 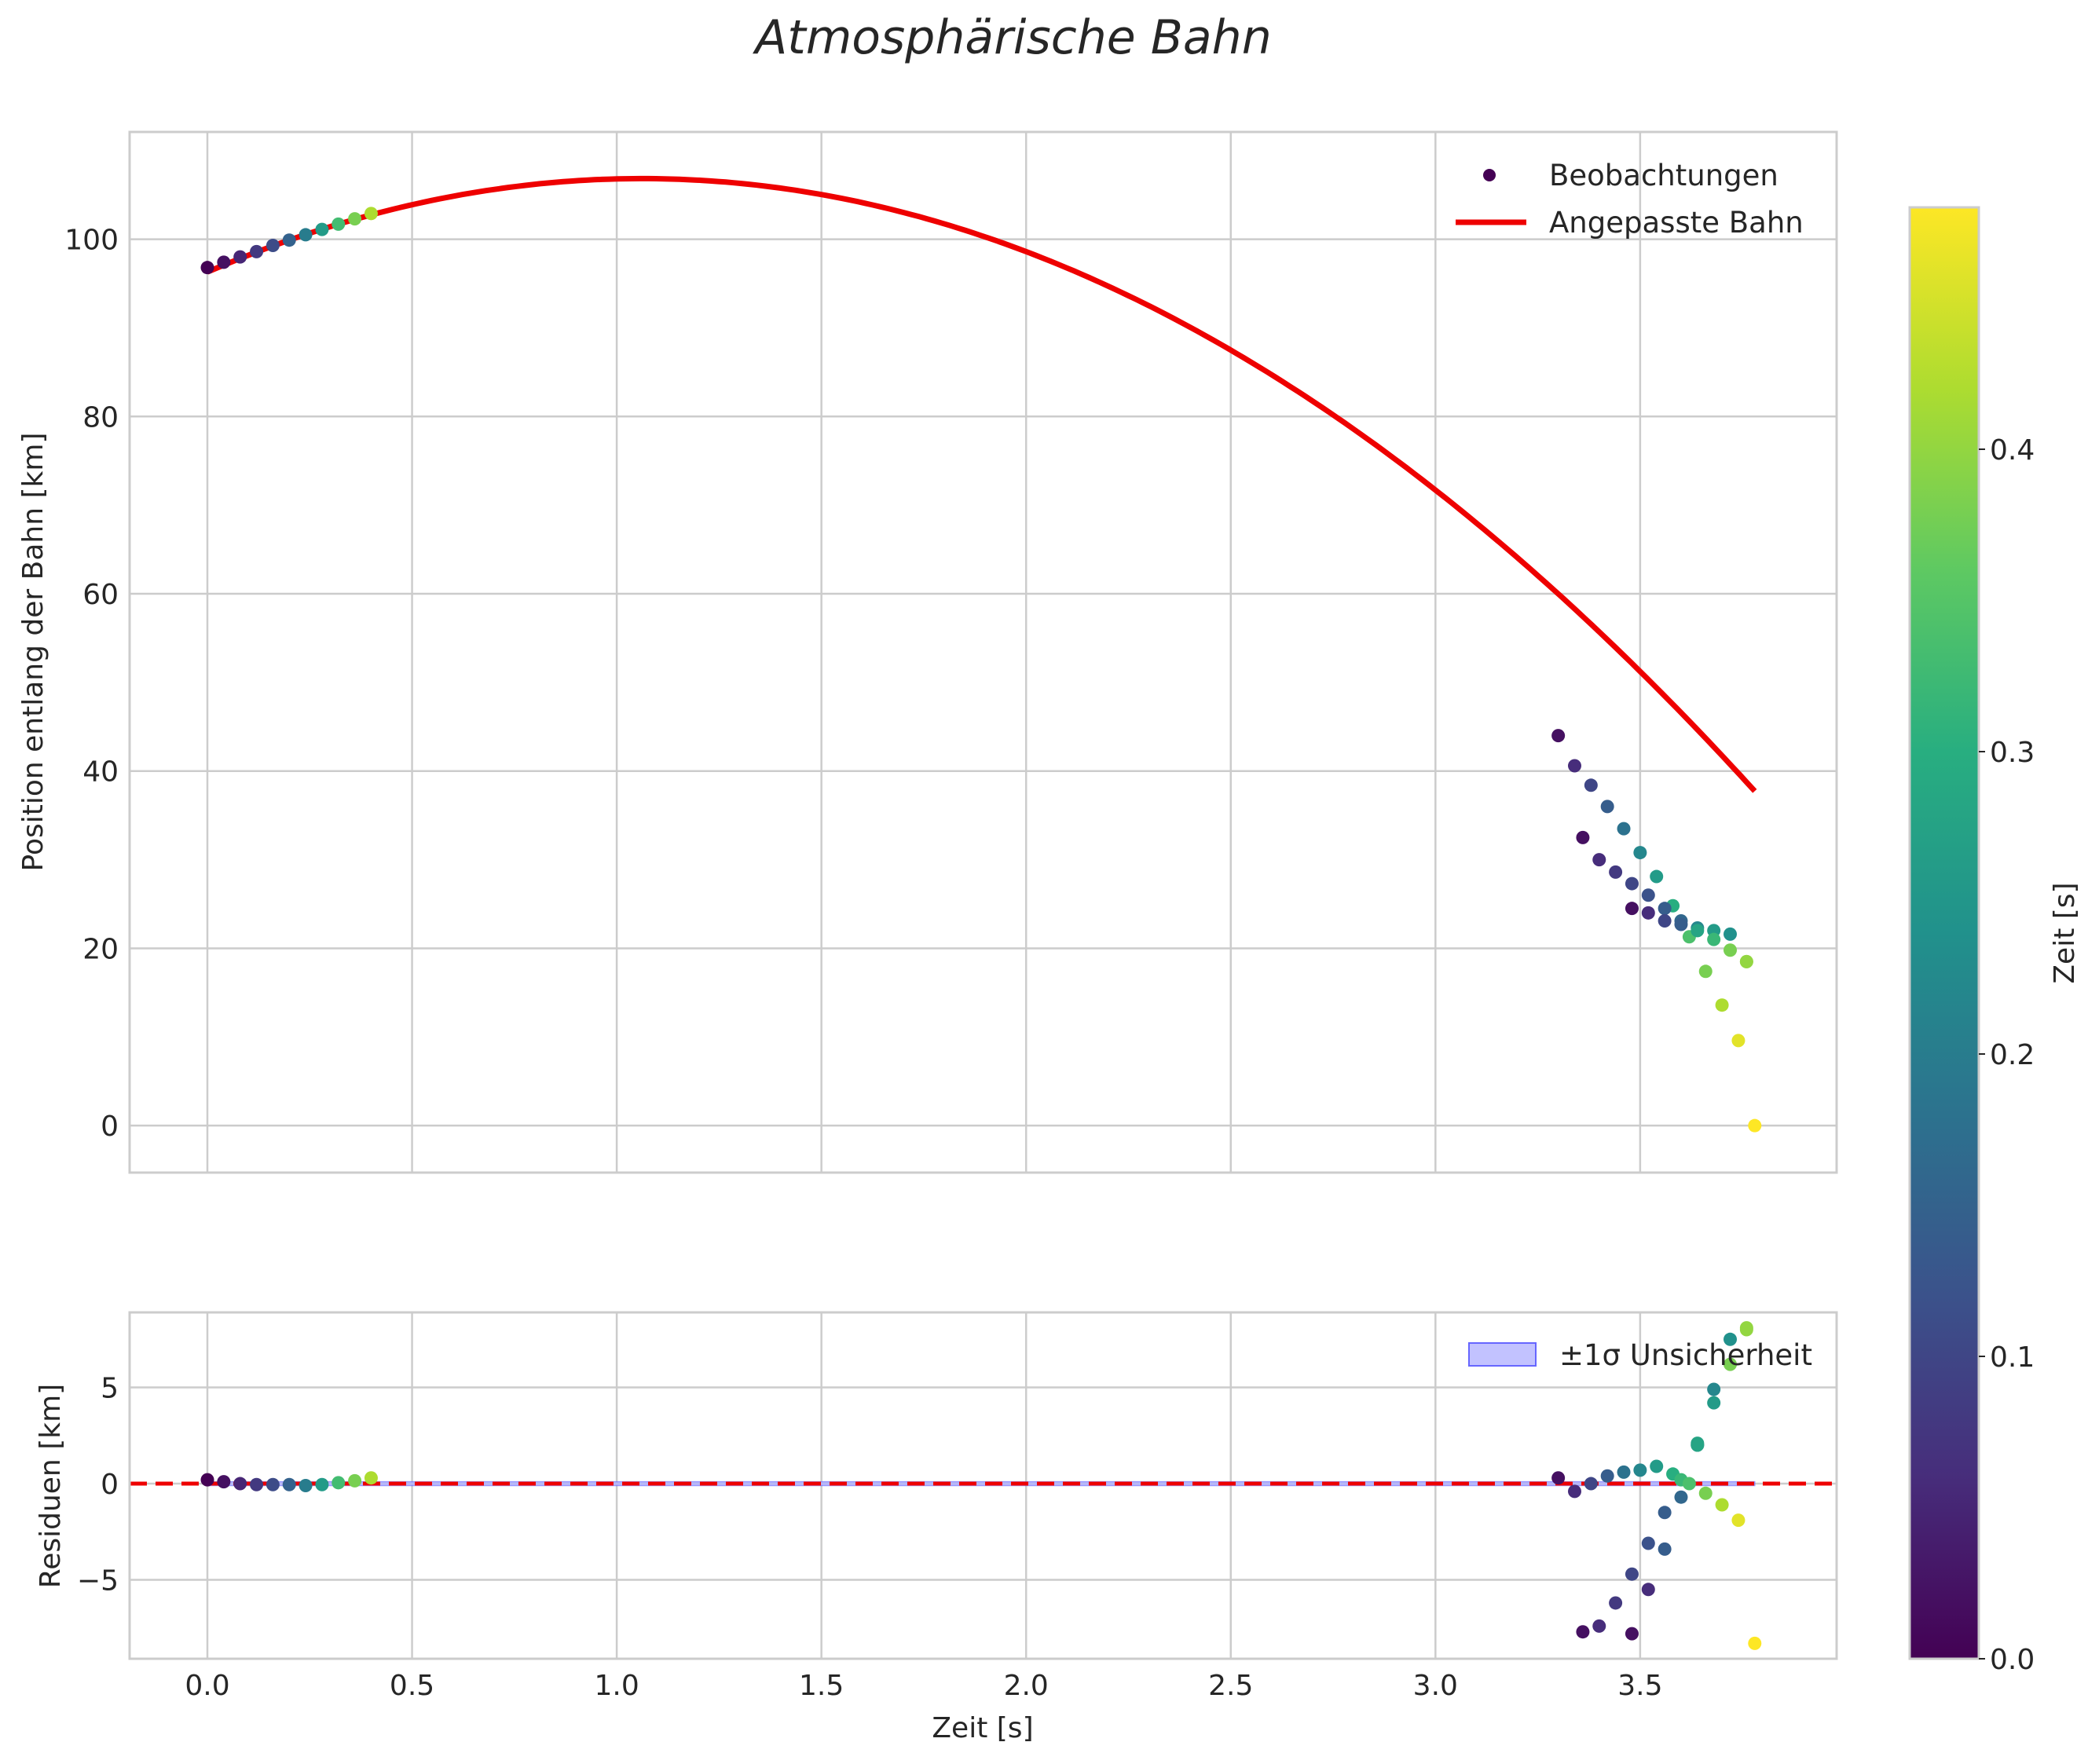 What do you see at coordinates (1230, 1686) in the screenshot?
I see `x-tick-label: 2.5` at bounding box center [1230, 1686].